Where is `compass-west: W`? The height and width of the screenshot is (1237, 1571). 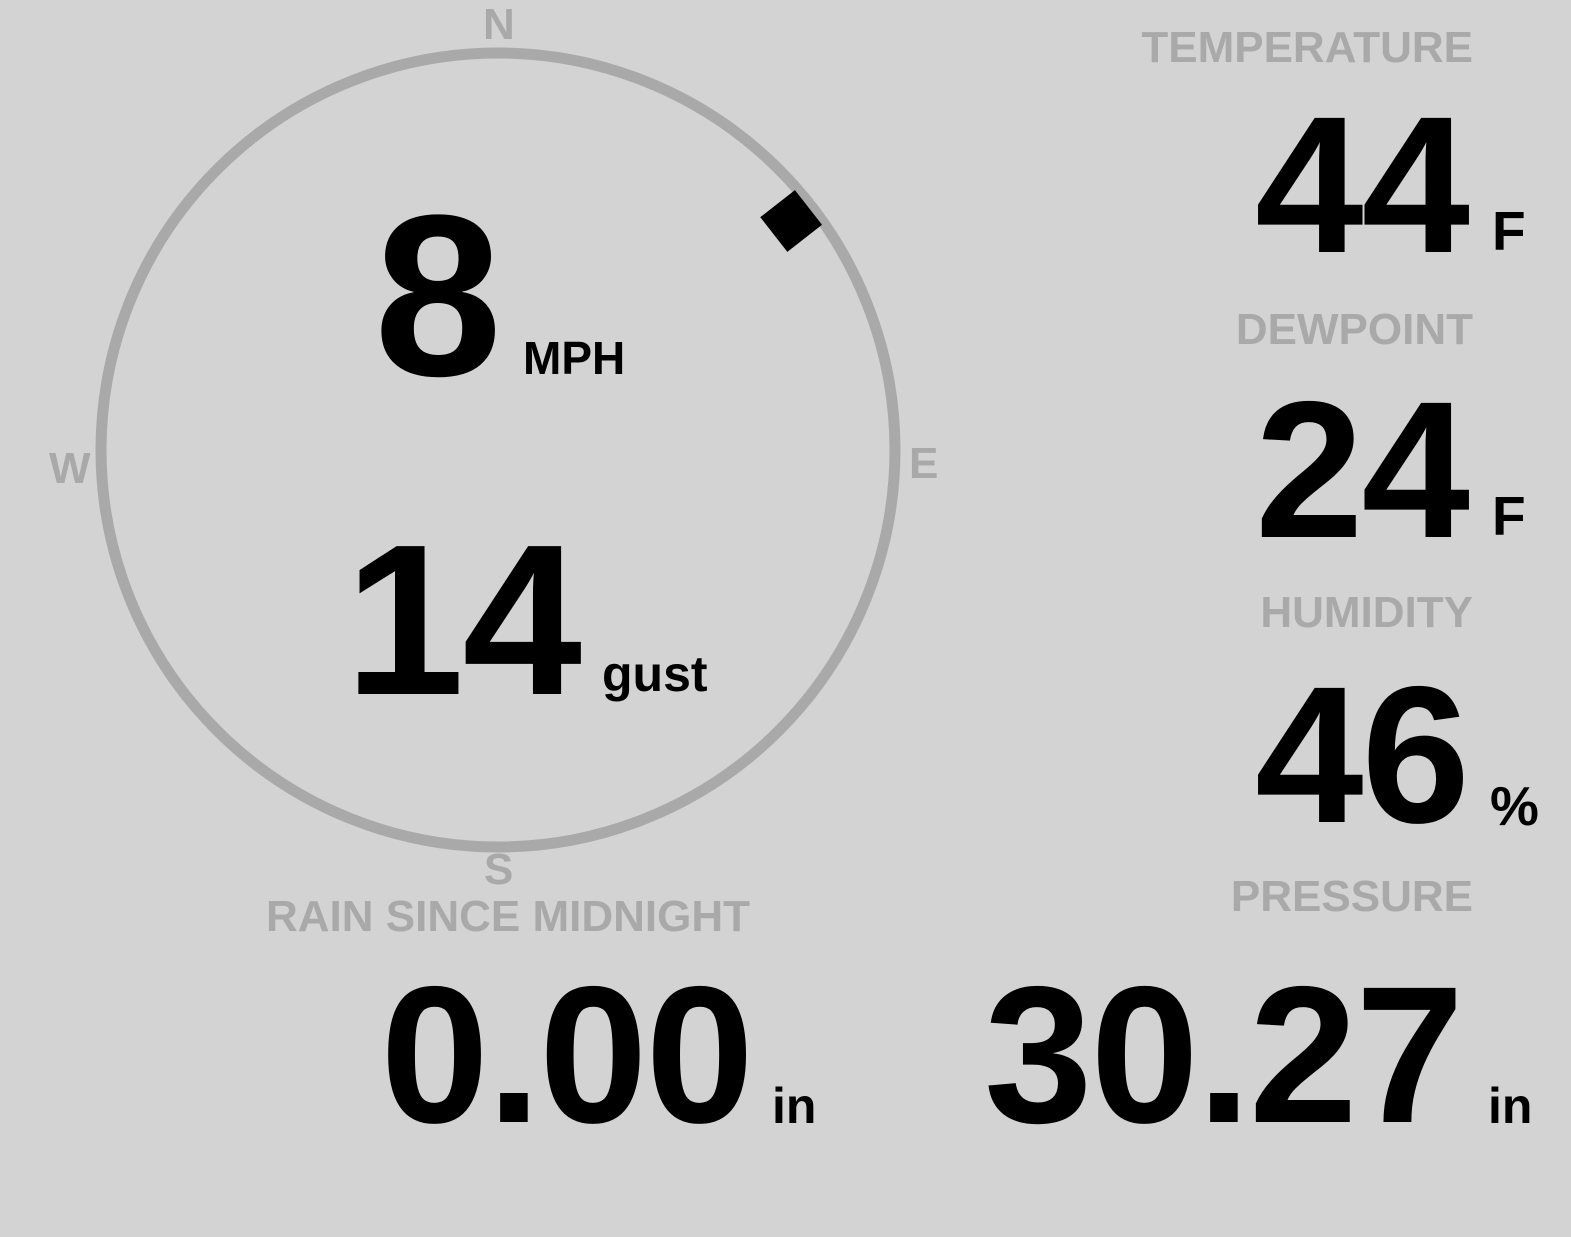
compass-west: W is located at coordinates (70, 468).